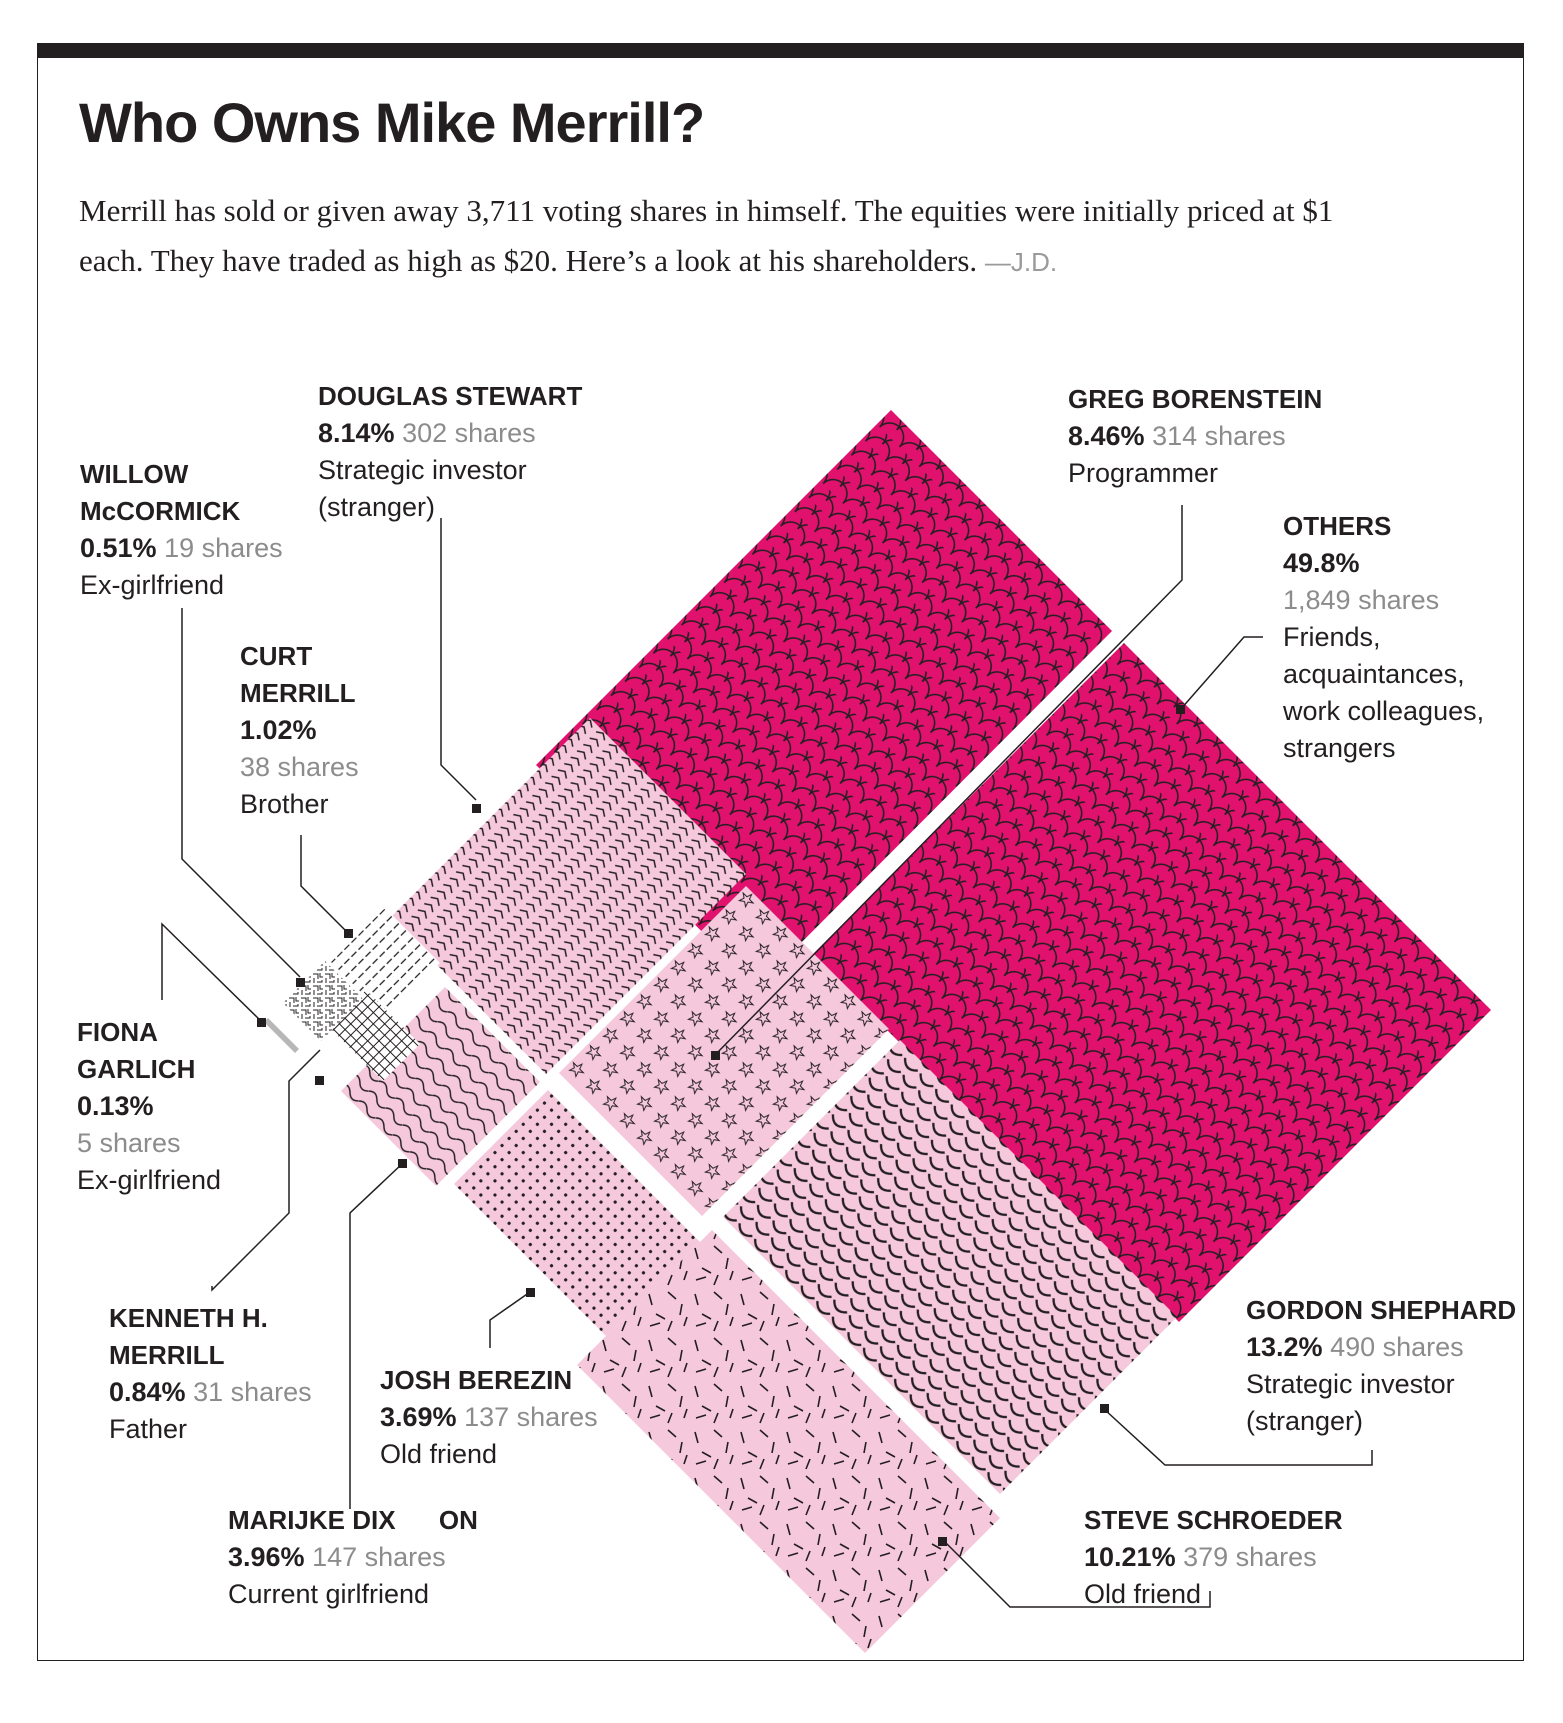  What do you see at coordinates (1238, 1437) in the screenshot?
I see `leader-gordon` at bounding box center [1238, 1437].